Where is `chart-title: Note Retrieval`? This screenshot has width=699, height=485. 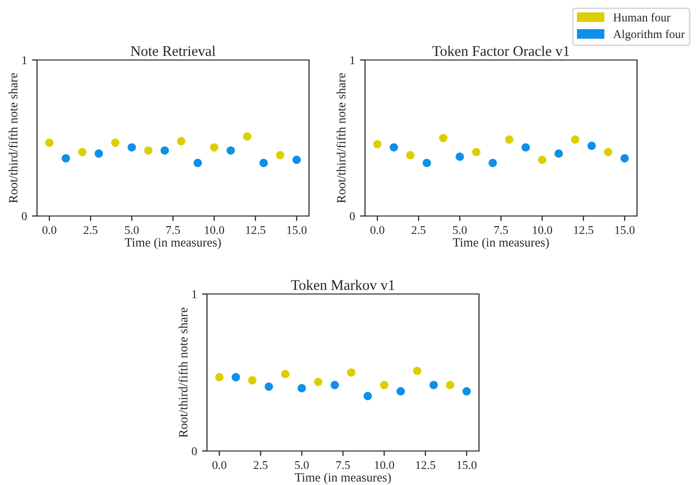 chart-title: Note Retrieval is located at coordinates (173, 51).